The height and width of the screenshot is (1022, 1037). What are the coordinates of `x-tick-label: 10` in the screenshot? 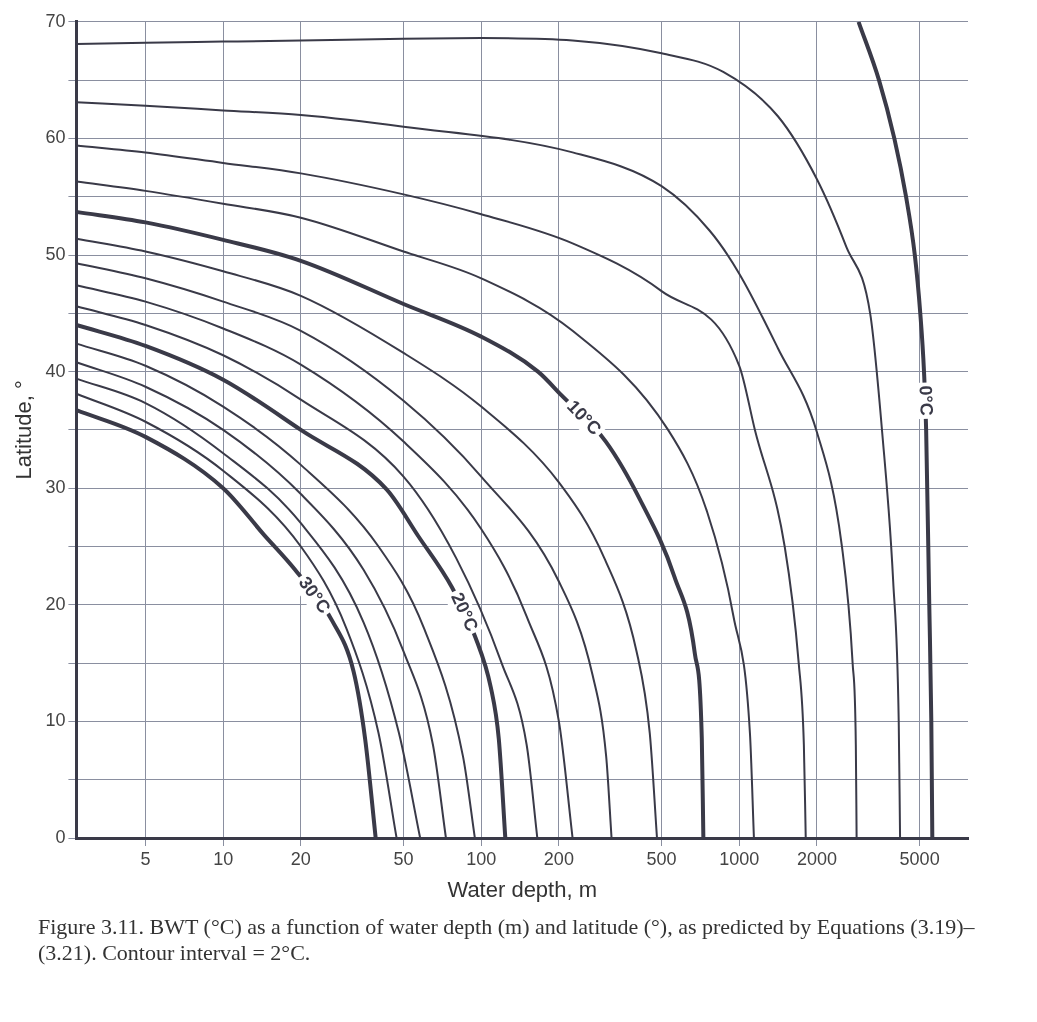 It's located at (223, 858).